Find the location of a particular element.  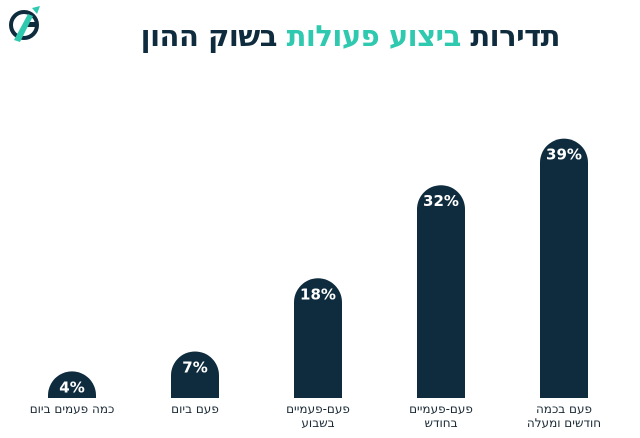

category-label: בחודש is located at coordinates (440, 423).